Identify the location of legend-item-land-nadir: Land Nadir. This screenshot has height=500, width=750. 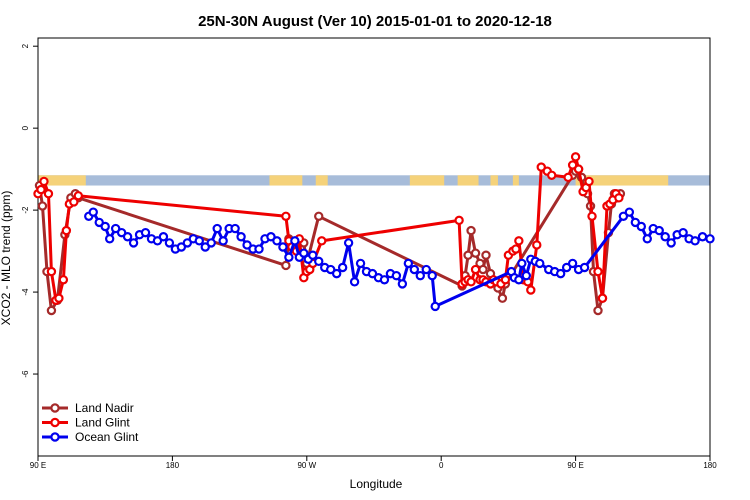
(88, 408).